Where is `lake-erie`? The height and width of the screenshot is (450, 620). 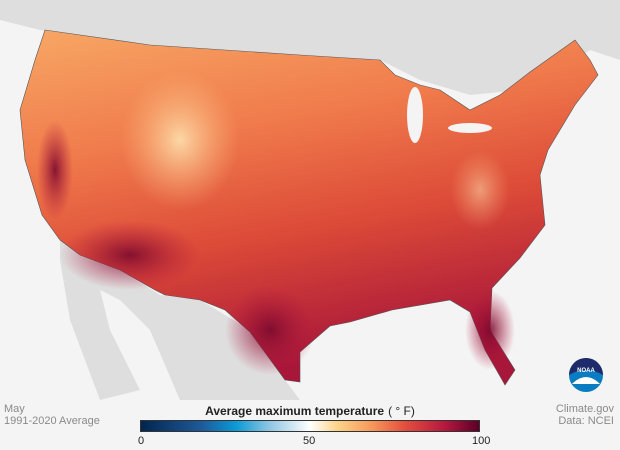 lake-erie is located at coordinates (470, 128).